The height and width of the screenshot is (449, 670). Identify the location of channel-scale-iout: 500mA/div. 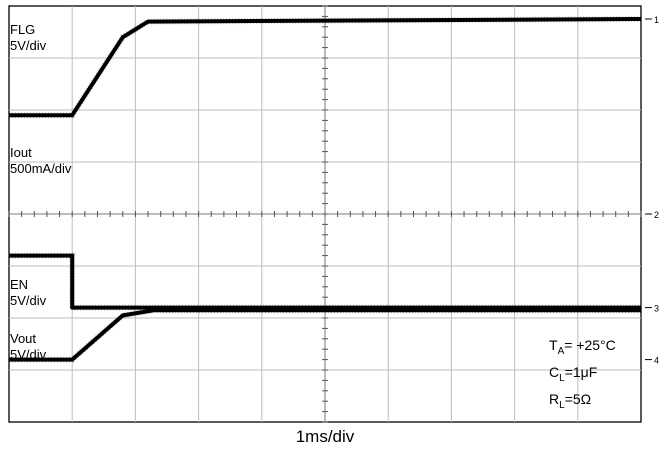
(41, 168).